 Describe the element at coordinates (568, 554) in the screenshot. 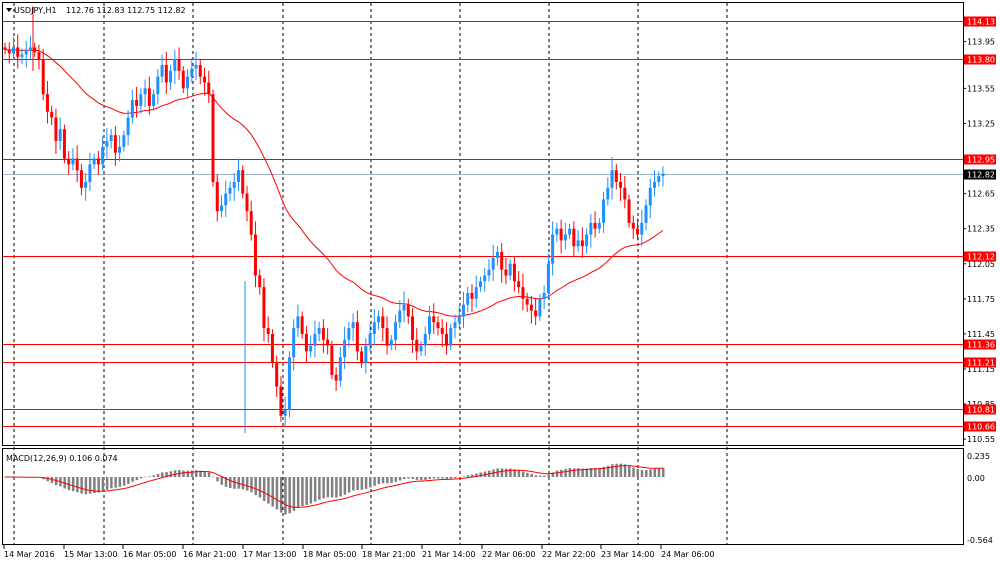

I see `time-tick: 22 Mar 22:00` at that location.